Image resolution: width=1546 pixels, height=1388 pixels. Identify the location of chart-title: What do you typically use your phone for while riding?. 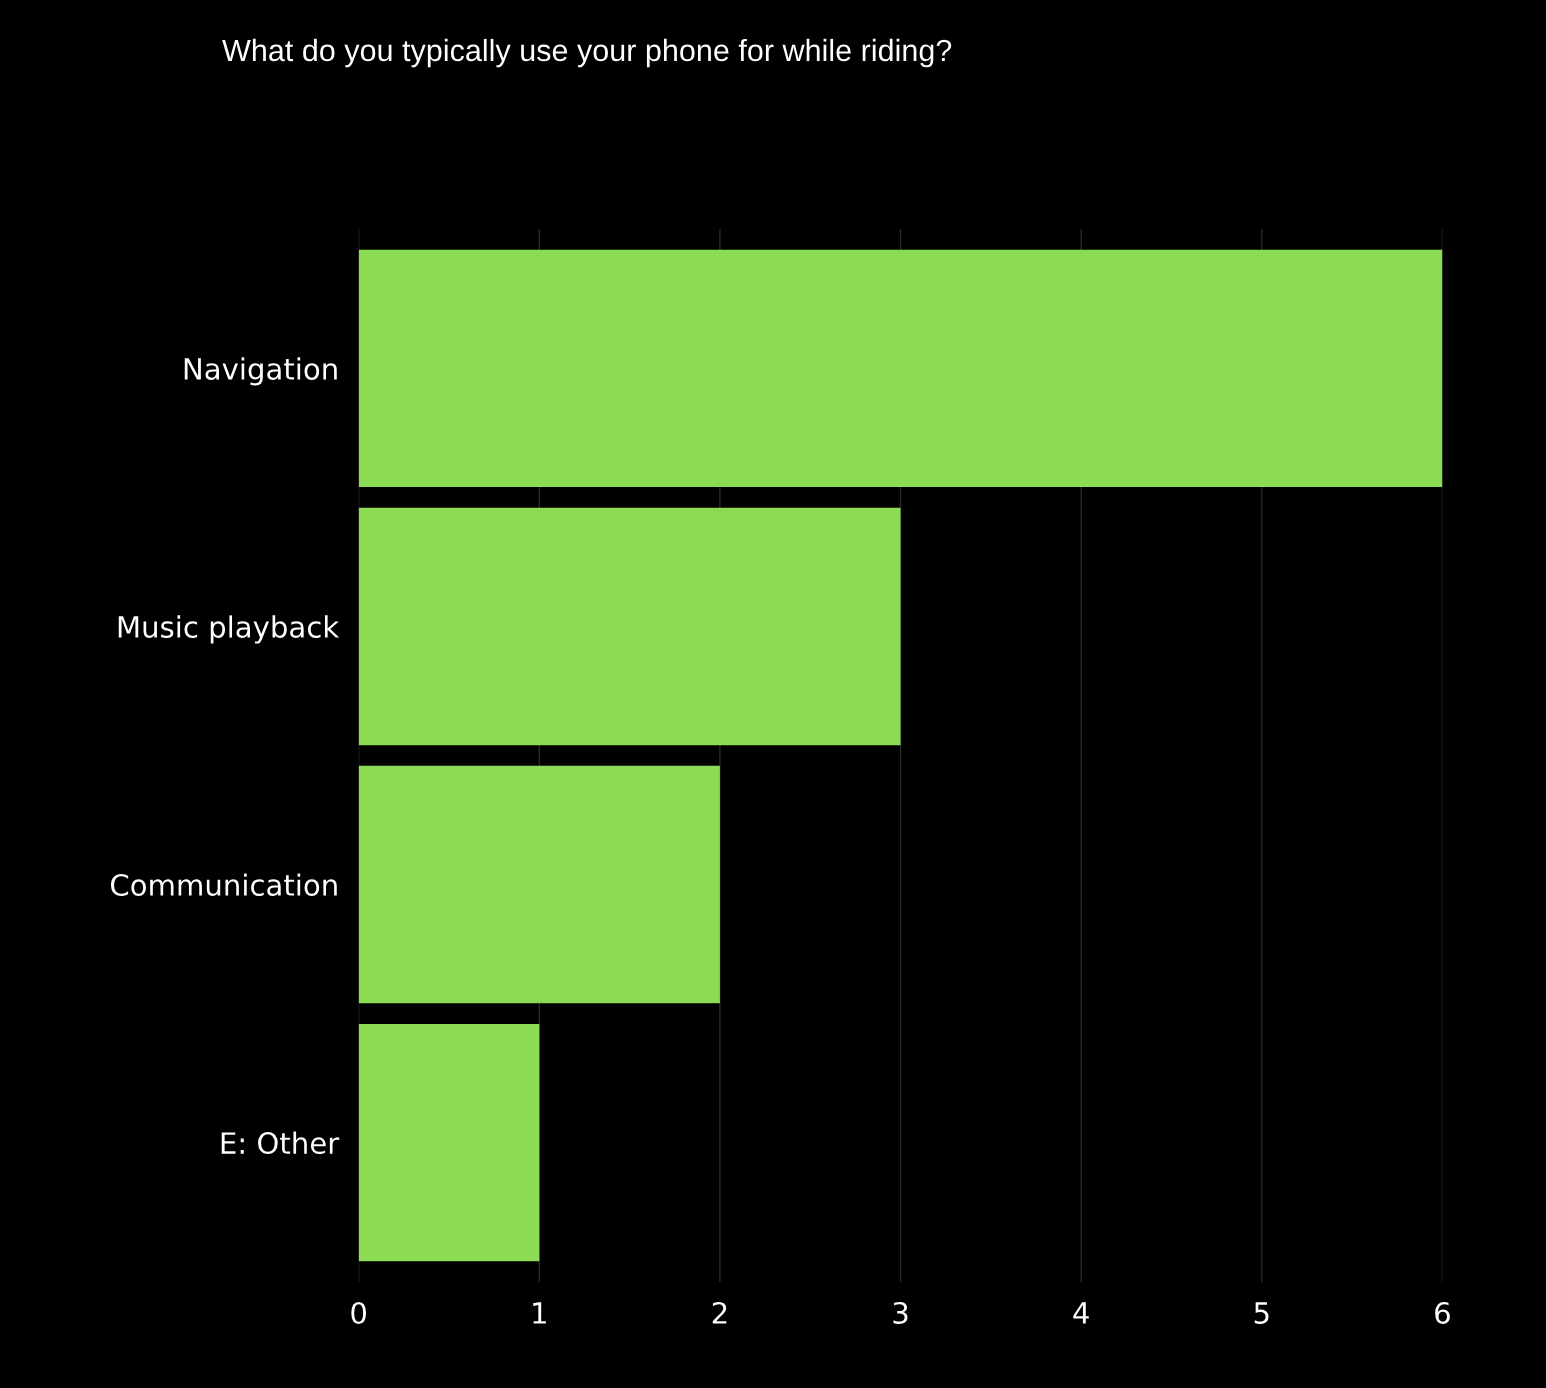
(587, 53).